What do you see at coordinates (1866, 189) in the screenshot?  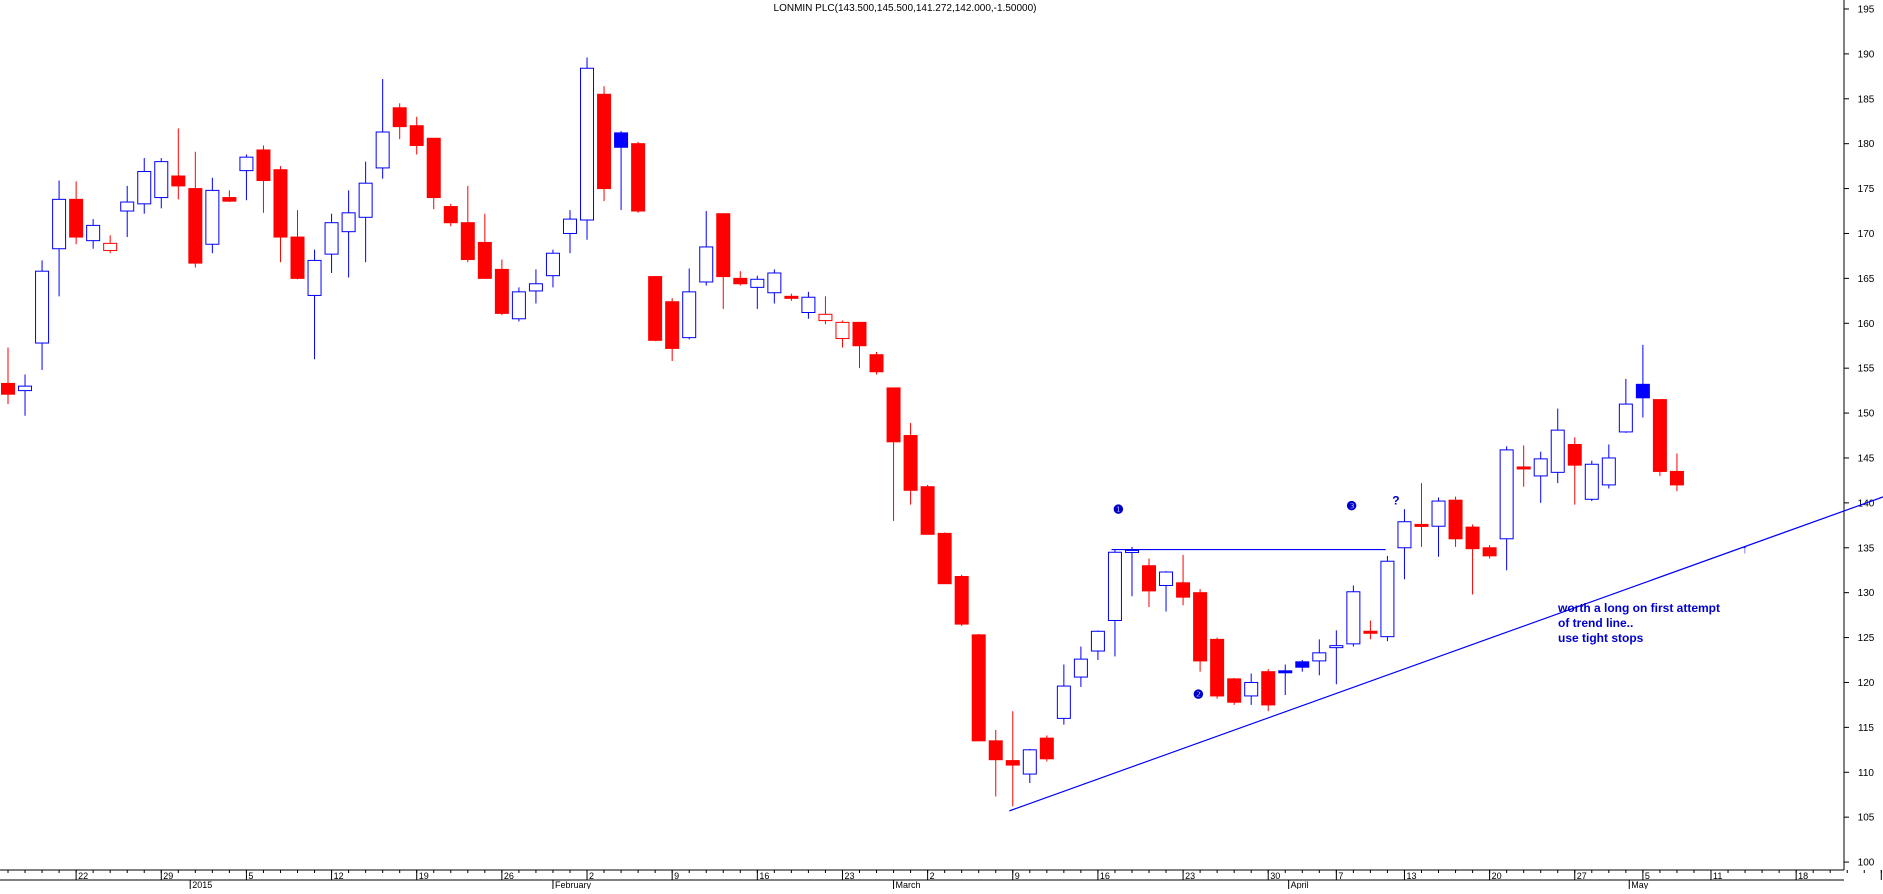 I see `price-tick-label: 175` at bounding box center [1866, 189].